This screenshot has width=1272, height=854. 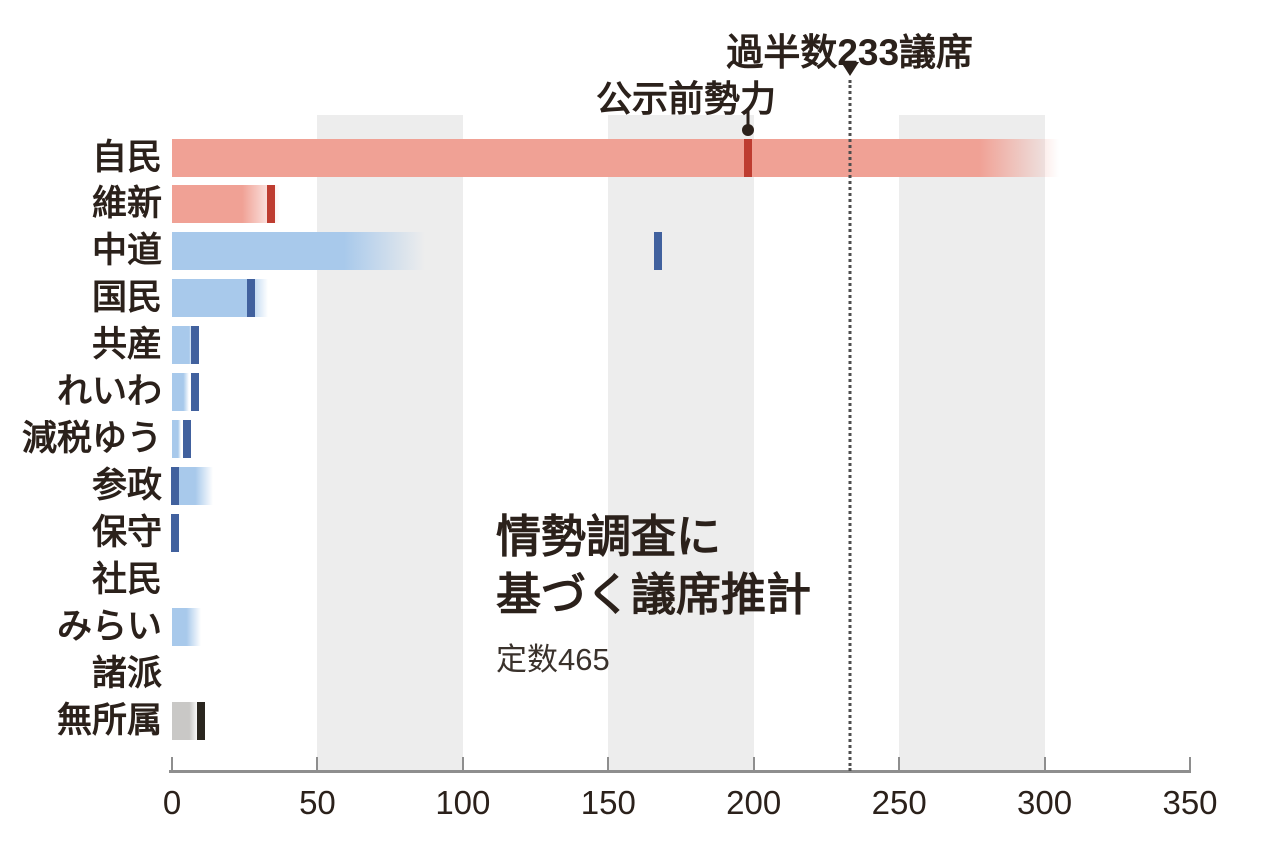 I want to click on seat-bar-genzei-yu, so click(x=176, y=439).